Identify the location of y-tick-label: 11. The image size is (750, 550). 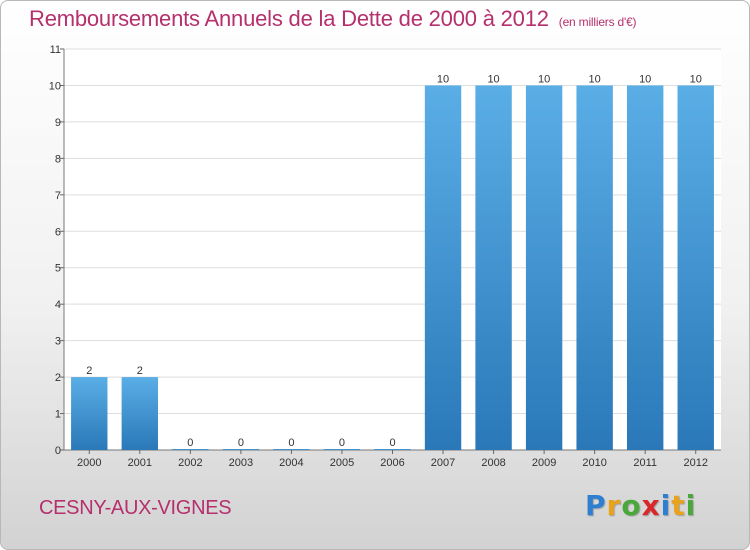
(55, 50).